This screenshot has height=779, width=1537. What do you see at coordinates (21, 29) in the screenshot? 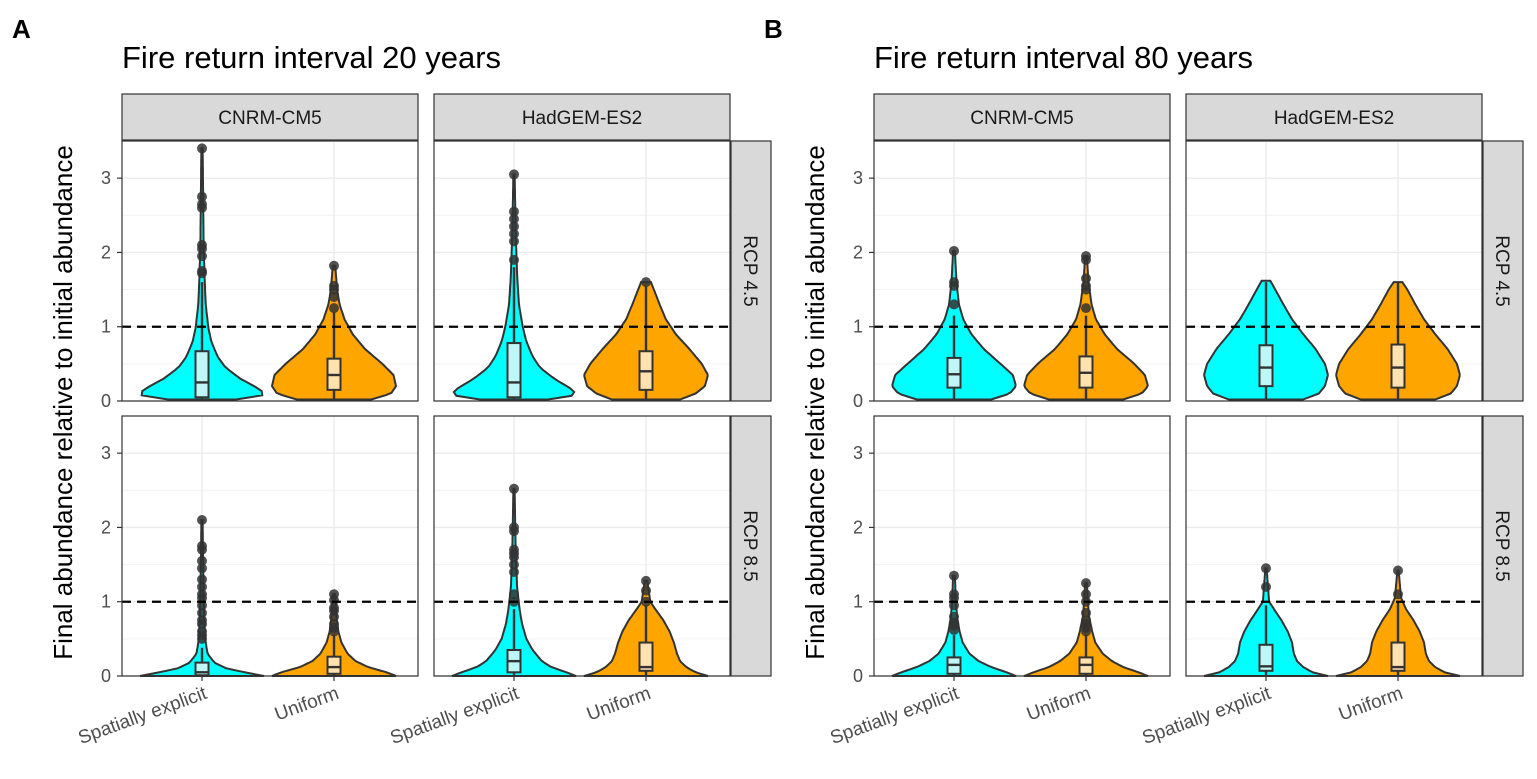
I see `panel-label: A` at bounding box center [21, 29].